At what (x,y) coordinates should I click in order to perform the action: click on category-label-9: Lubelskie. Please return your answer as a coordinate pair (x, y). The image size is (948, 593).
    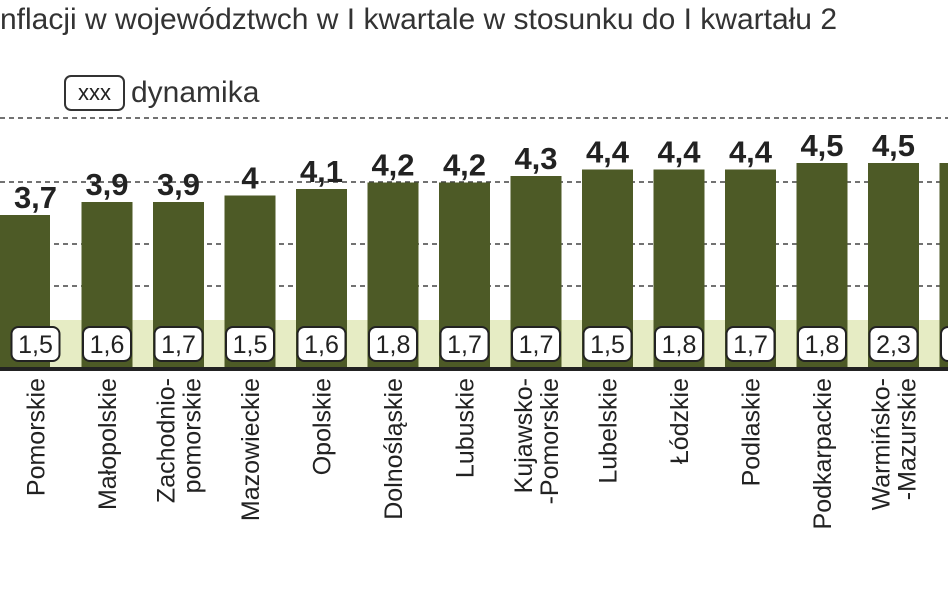
    Looking at the image, I should click on (609, 431).